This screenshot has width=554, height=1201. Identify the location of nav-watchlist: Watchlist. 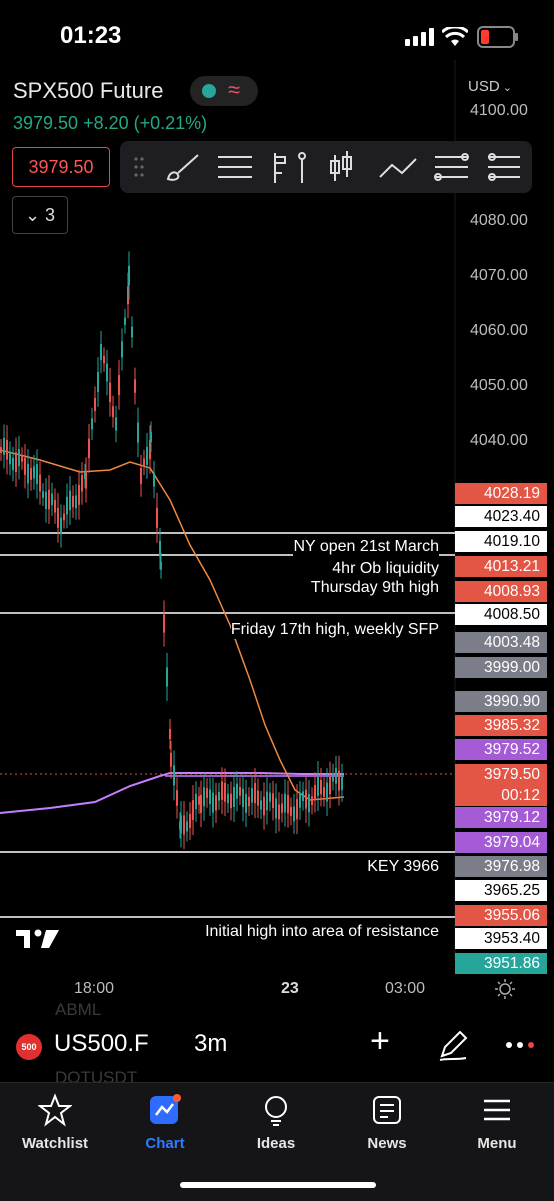
(55, 1122).